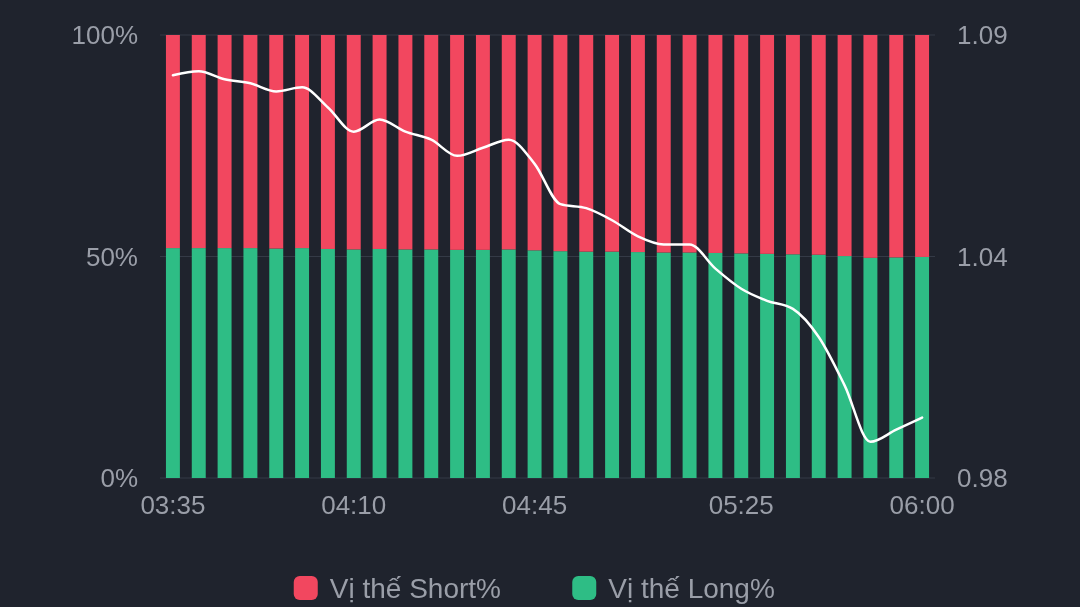  What do you see at coordinates (982, 35) in the screenshot?
I see `y2-tick-label: 1.09` at bounding box center [982, 35].